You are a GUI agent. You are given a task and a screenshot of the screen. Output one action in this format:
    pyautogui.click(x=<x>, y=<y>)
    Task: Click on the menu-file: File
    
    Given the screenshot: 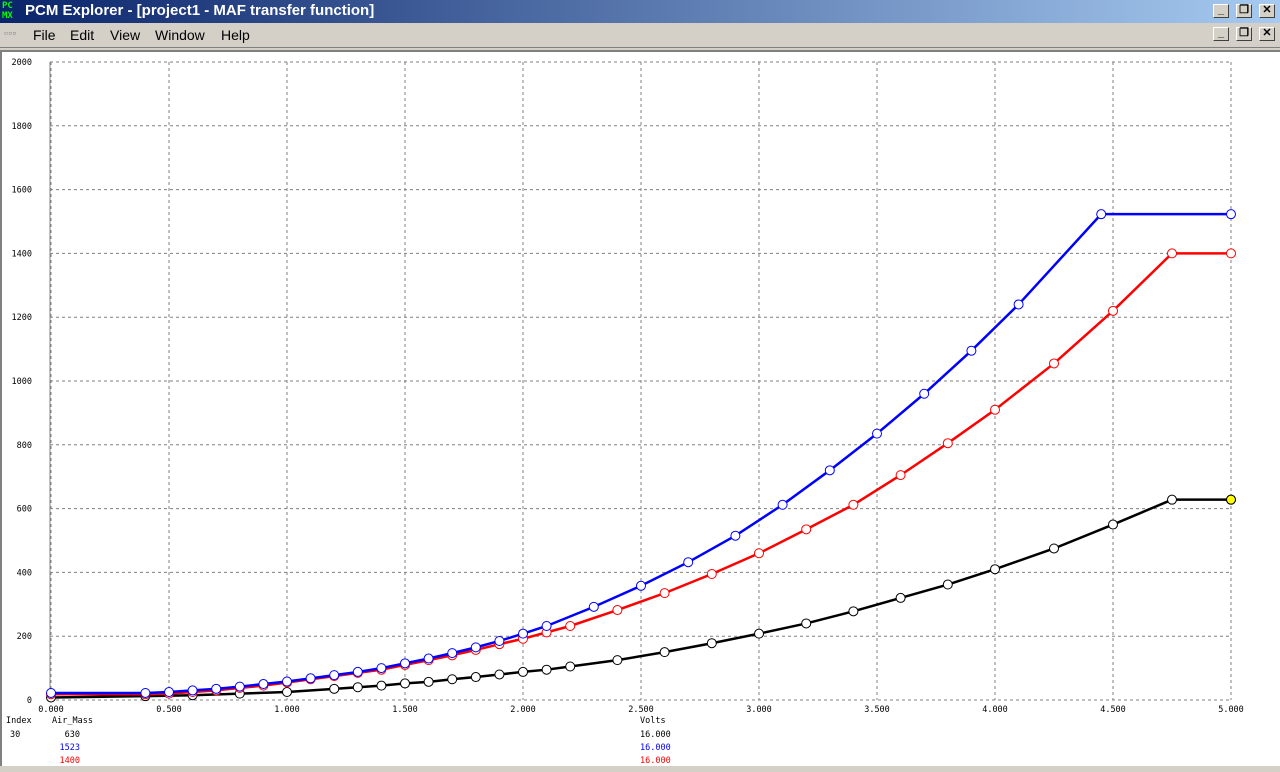 What is the action you would take?
    pyautogui.click(x=44, y=35)
    